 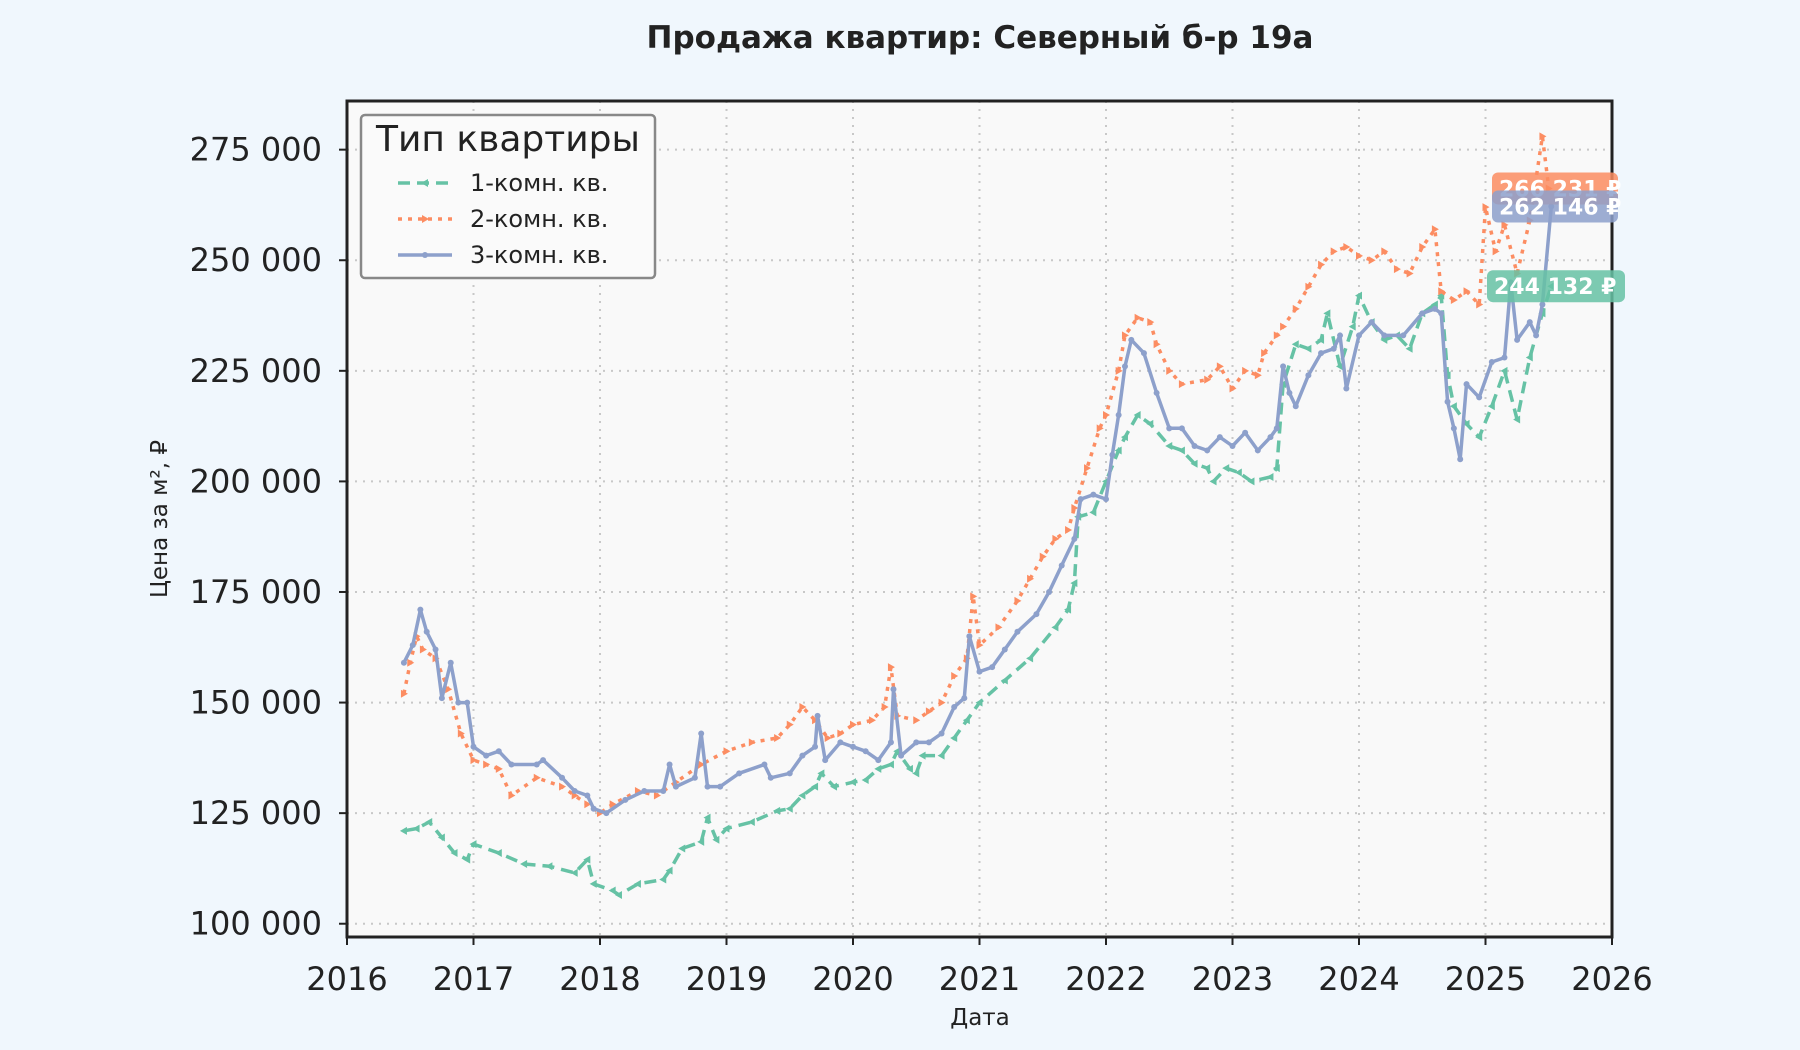 What do you see at coordinates (503, 183) in the screenshot?
I see `legend-item-1: 1-комн. кв.` at bounding box center [503, 183].